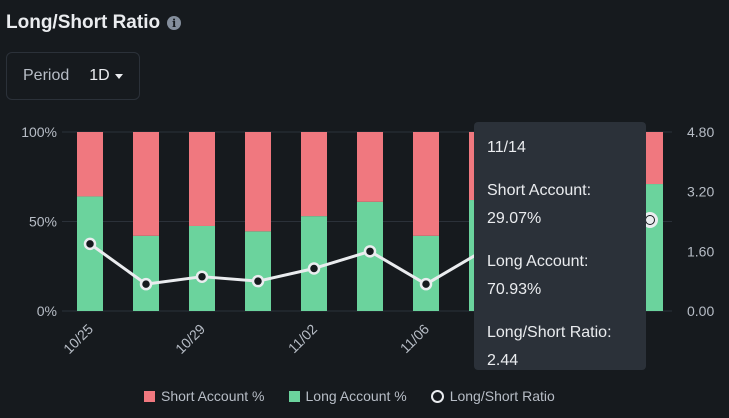  What do you see at coordinates (303, 339) in the screenshot?
I see `x-tick-label: 11/02` at bounding box center [303, 339].